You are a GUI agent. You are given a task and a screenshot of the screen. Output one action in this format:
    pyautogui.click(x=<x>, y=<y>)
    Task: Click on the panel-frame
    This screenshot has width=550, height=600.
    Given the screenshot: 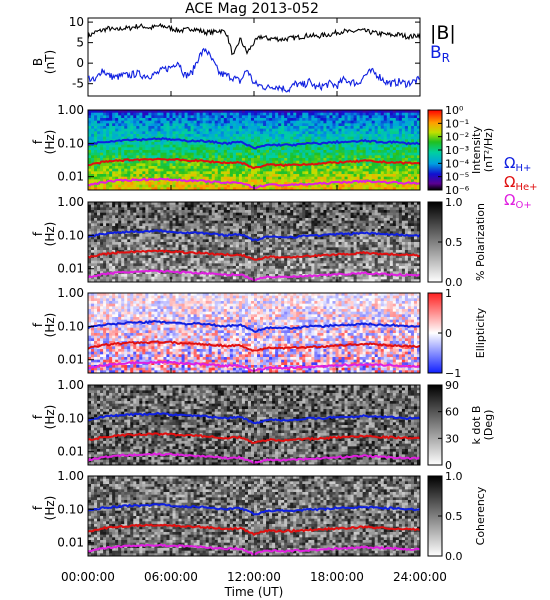 What is the action you would take?
    pyautogui.click(x=254, y=57)
    